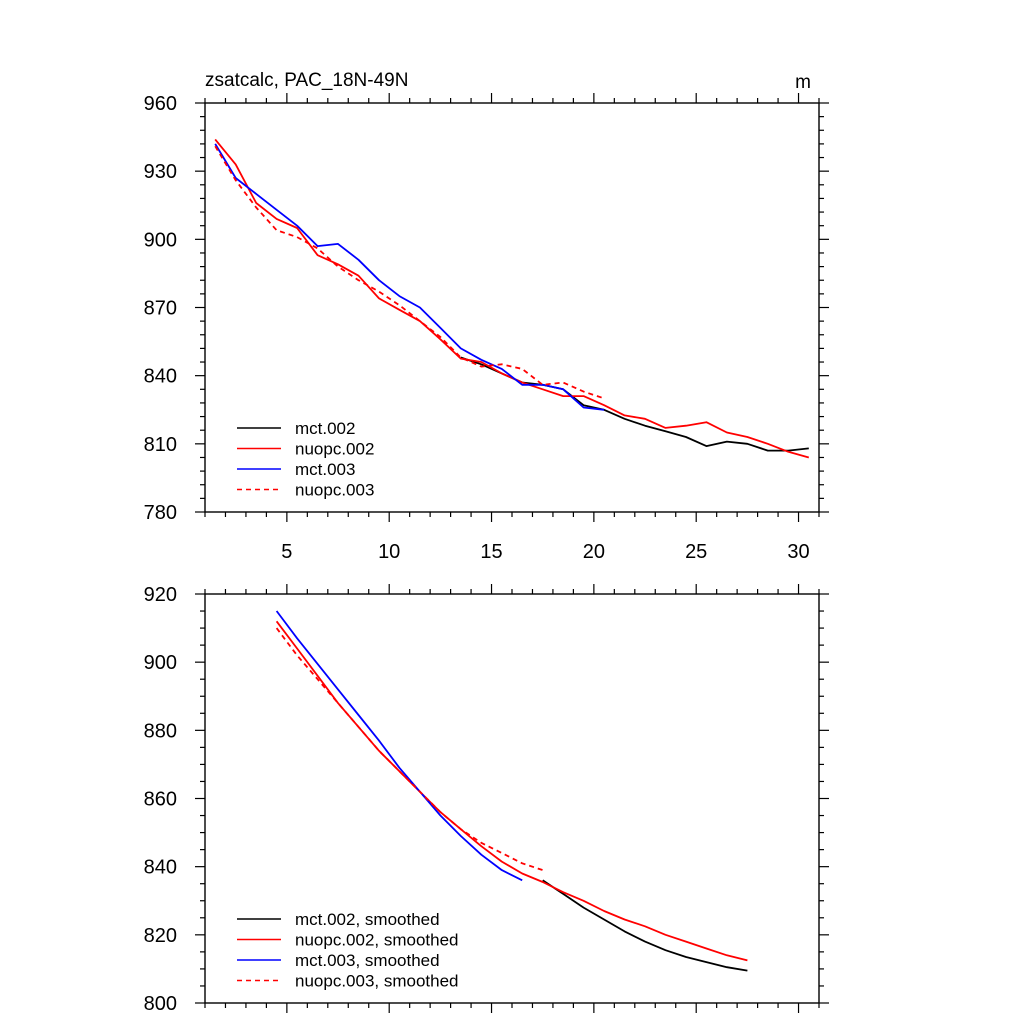 The height and width of the screenshot is (1029, 1024). Describe the element at coordinates (491, 552) in the screenshot. I see `x-tick-label: 15` at that location.